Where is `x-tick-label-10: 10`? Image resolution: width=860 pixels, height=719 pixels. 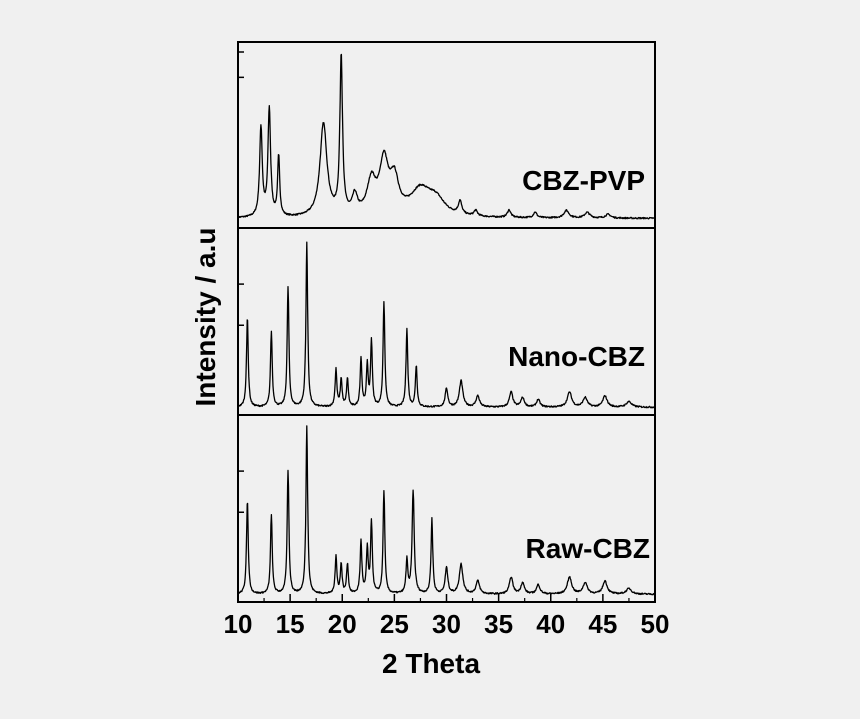
x-tick-label-10: 10 is located at coordinates (238, 624).